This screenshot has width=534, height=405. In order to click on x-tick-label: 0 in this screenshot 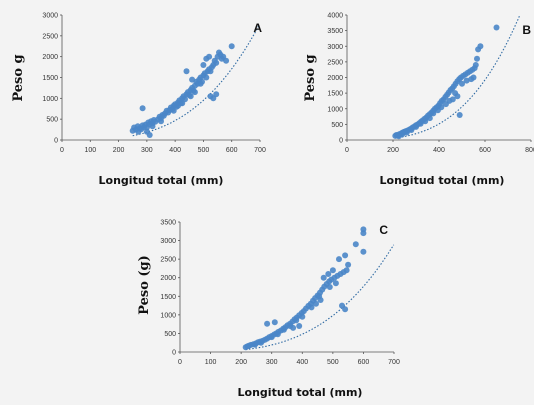, I will do `click(347, 150)`.